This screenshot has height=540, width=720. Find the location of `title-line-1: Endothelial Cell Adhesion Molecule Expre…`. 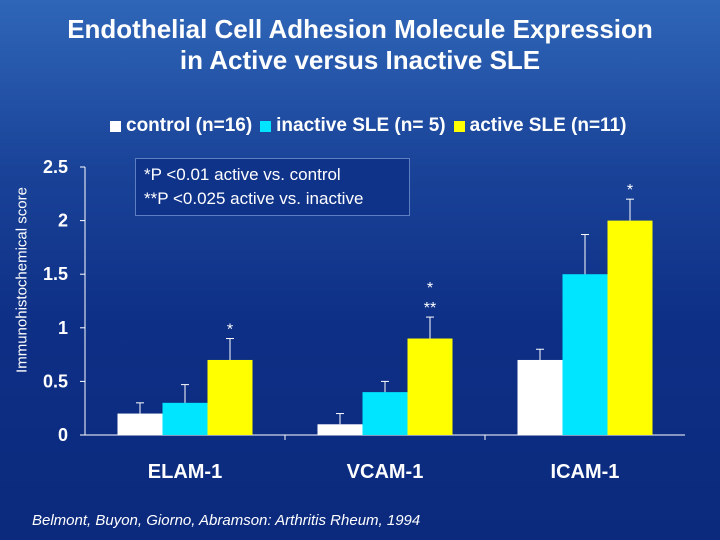

title-line-1: Endothelial Cell Adhesion Molecule Expre… is located at coordinates (360, 29).